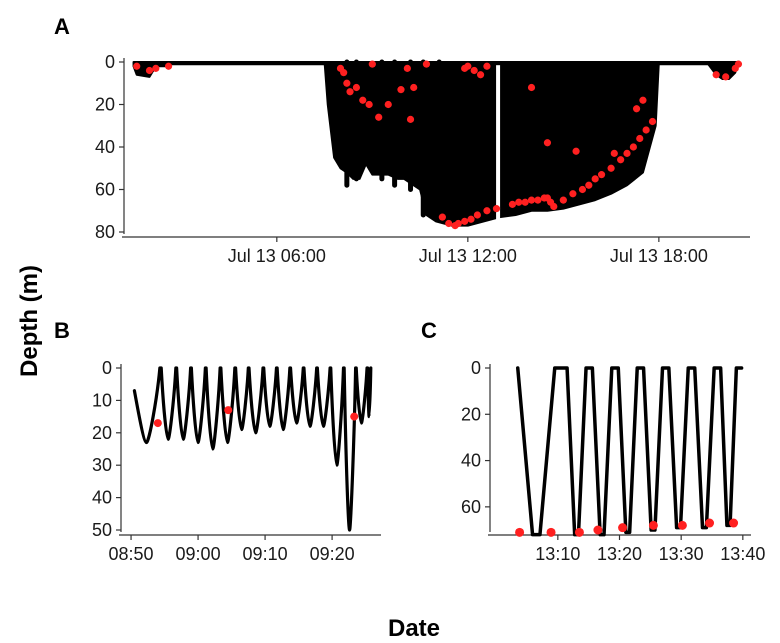  What do you see at coordinates (476, 368) in the screenshot?
I see `panel-c-y-tick-label: 0` at bounding box center [476, 368].